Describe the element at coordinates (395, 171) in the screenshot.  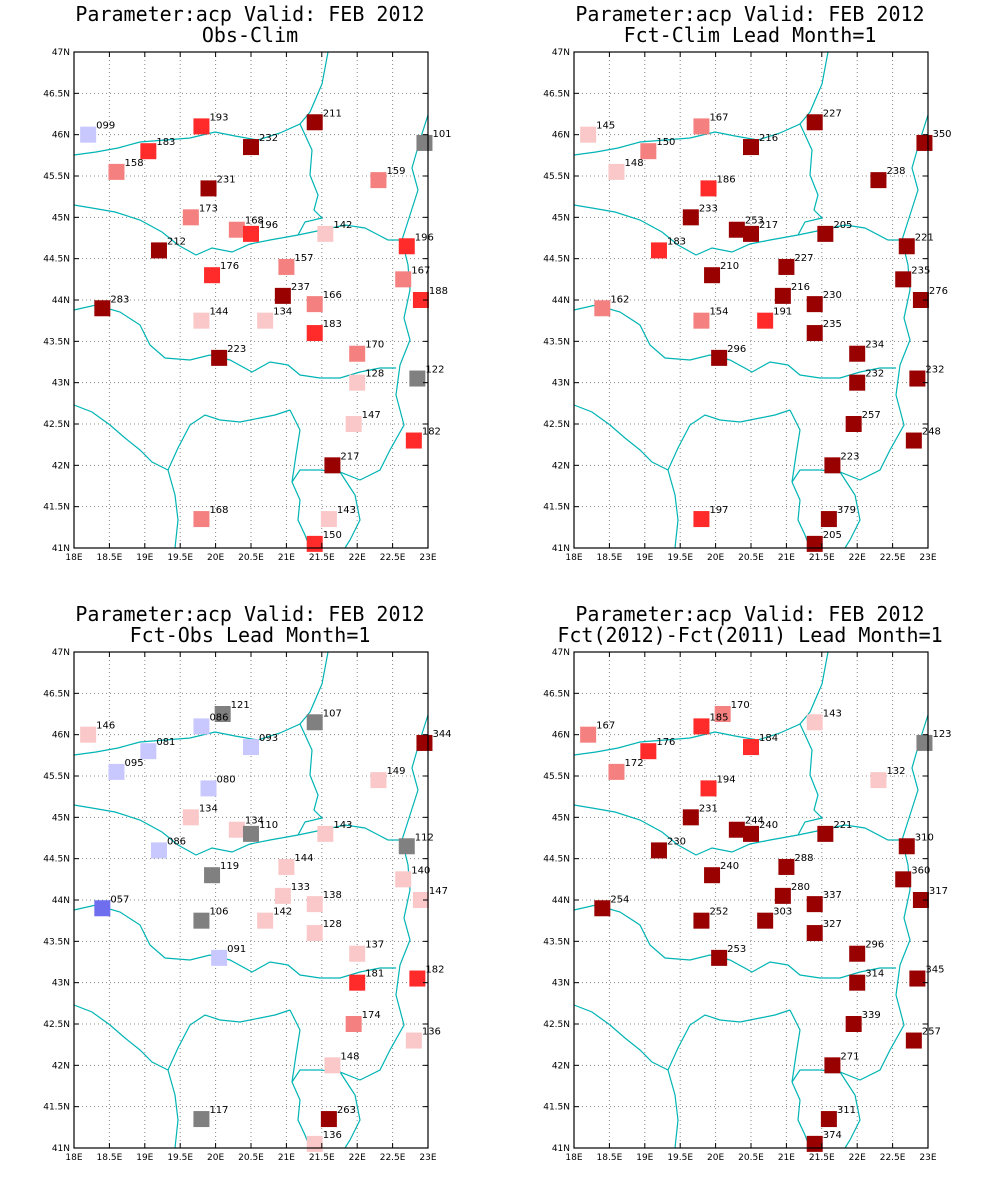
I see `station-value-label: 159` at that location.